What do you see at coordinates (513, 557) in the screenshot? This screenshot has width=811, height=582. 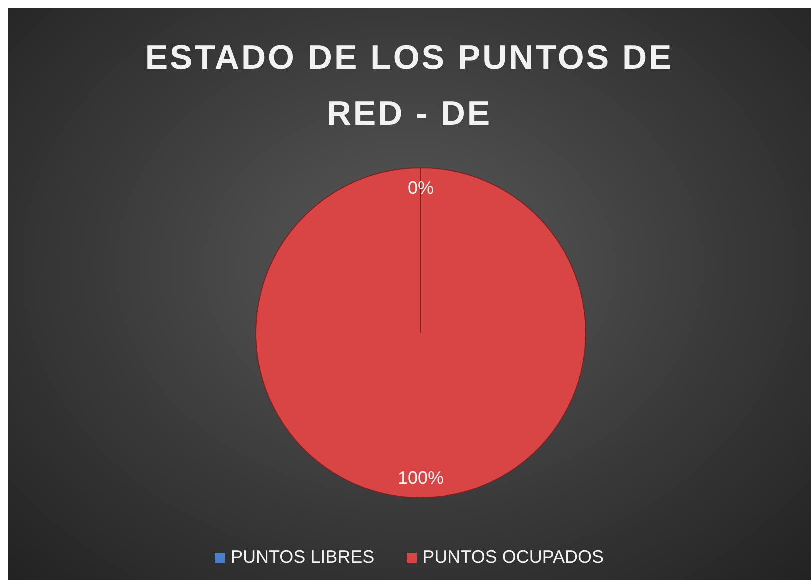 I see `slice-label: PUNTOS OCUPADOS` at bounding box center [513, 557].